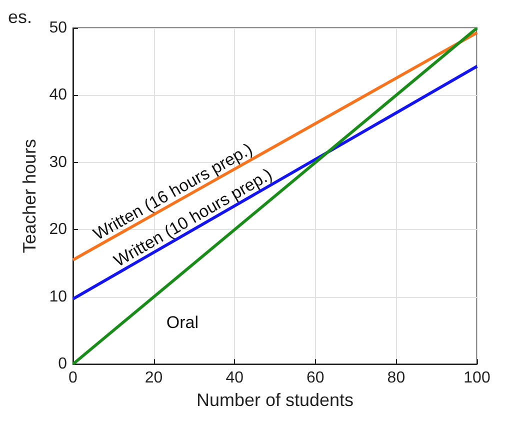 Image resolution: width=531 pixels, height=422 pixels. I want to click on x-tick-label: 100, so click(477, 378).